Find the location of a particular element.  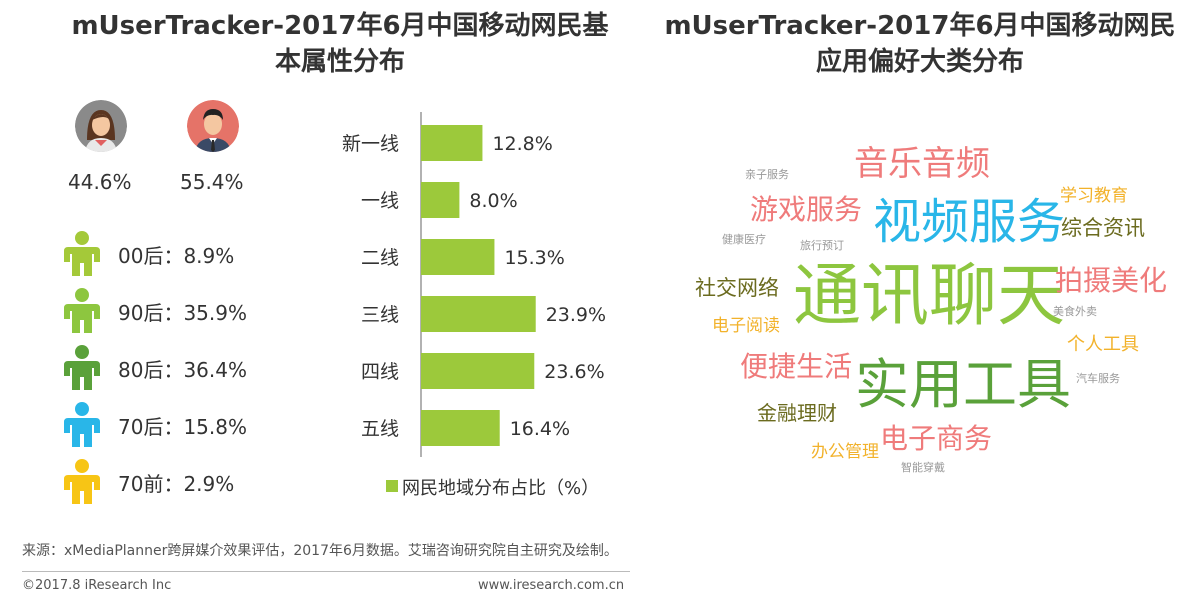

word-cloud-term: 实用工具 is located at coordinates (963, 384).